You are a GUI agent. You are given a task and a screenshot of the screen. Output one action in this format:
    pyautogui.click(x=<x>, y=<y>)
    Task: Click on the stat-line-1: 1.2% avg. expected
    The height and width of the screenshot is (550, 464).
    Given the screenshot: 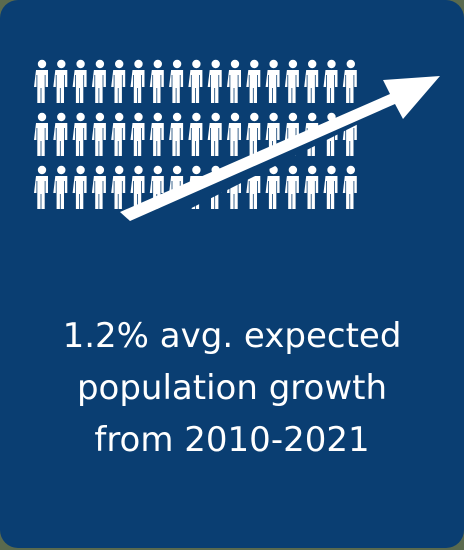 What is the action you would take?
    pyautogui.click(x=232, y=336)
    